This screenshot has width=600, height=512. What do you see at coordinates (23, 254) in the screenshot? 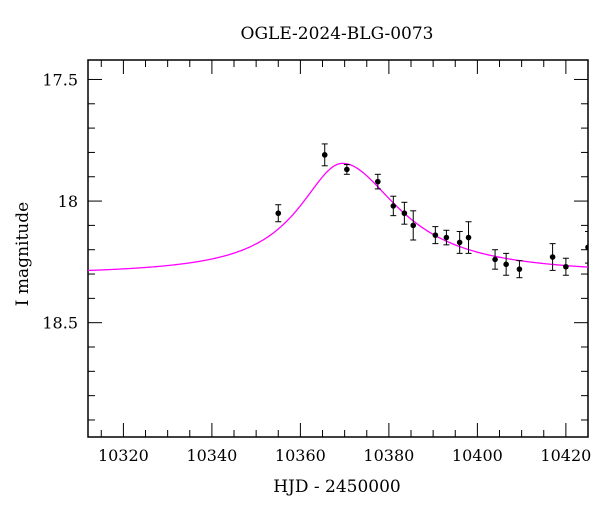
I see `y-axis-label: I magnitude` at bounding box center [23, 254].